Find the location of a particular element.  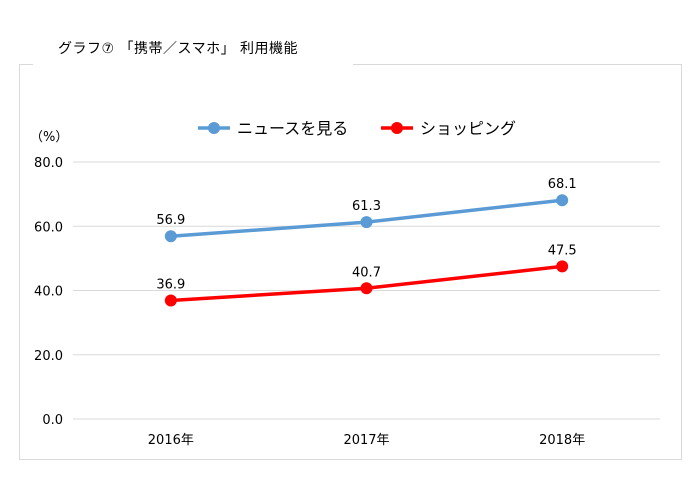

x-axis-ticks: 2016年 2017年 2018年 is located at coordinates (366, 440).